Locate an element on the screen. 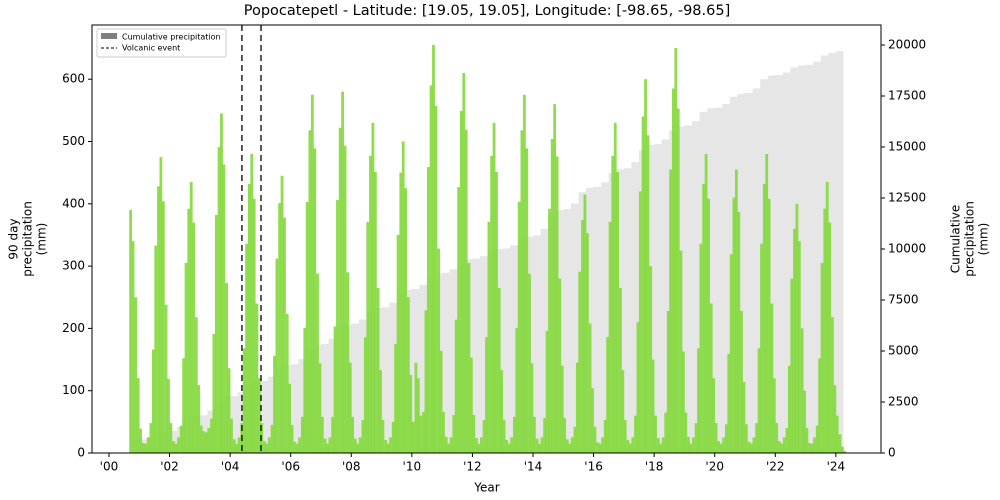 The image size is (1000, 500). y2-tick-label: 10000 is located at coordinates (907, 248).